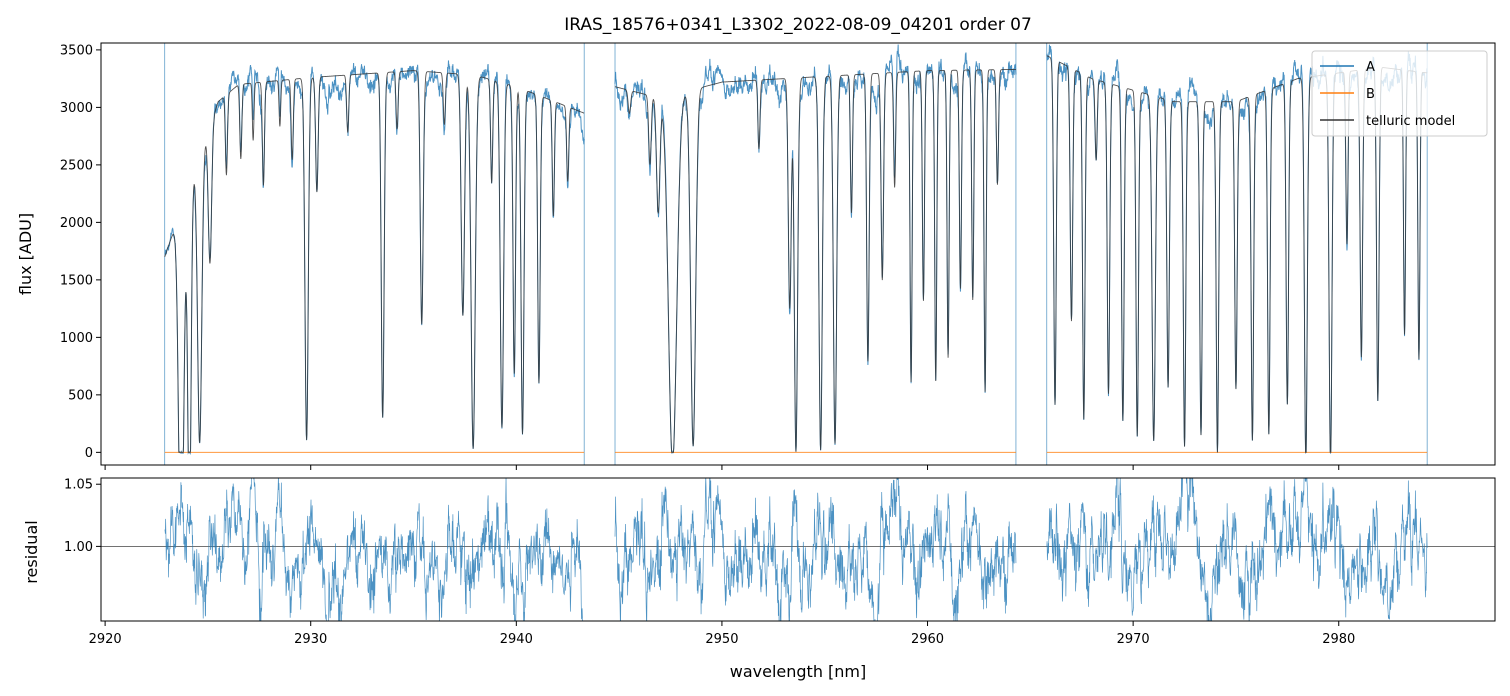 Image resolution: width=1510 pixels, height=696 pixels. I want to click on legend: A B telluric model, so click(1399, 93).